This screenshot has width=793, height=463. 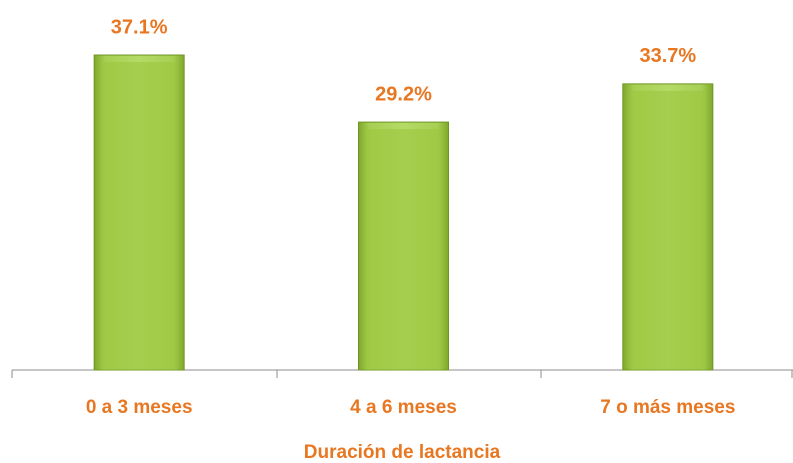 I want to click on data-label: 29.2%, so click(x=403, y=94).